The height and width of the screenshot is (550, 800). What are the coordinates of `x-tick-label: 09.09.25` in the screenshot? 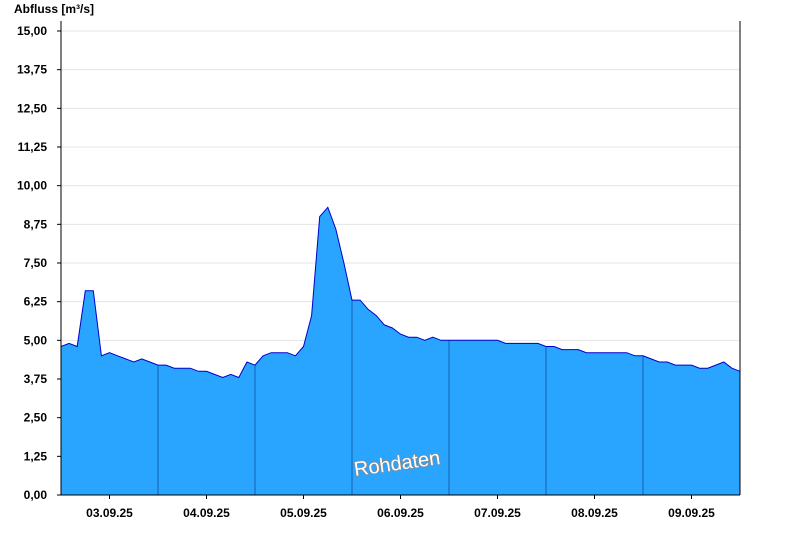 It's located at (691, 513).